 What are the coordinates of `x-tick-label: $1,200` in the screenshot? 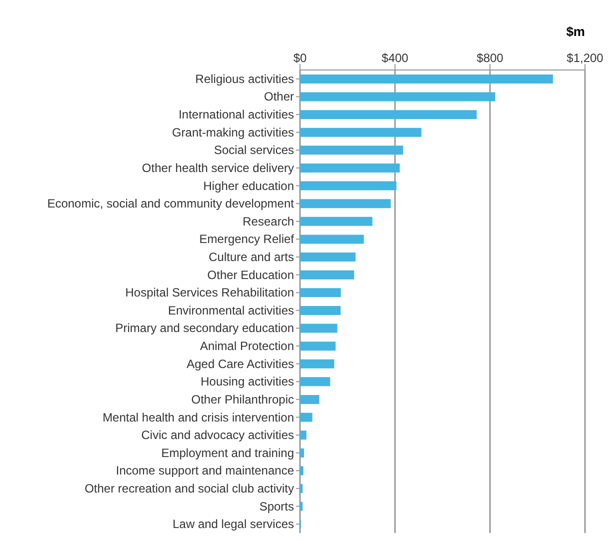 It's located at (585, 58).